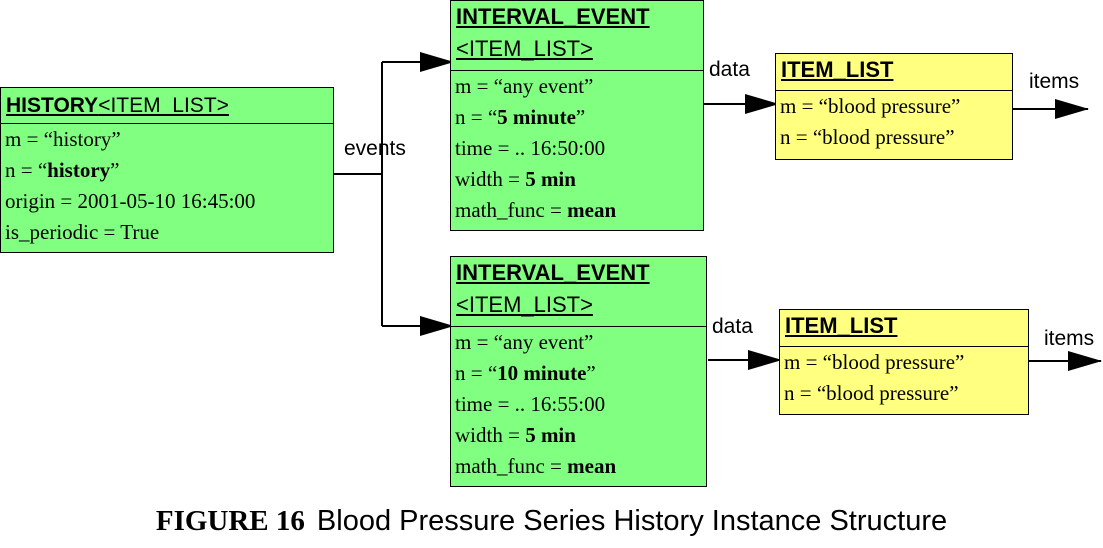 This screenshot has height=548, width=1103. Describe the element at coordinates (729, 69) in the screenshot. I see `data-label-1: data` at that location.